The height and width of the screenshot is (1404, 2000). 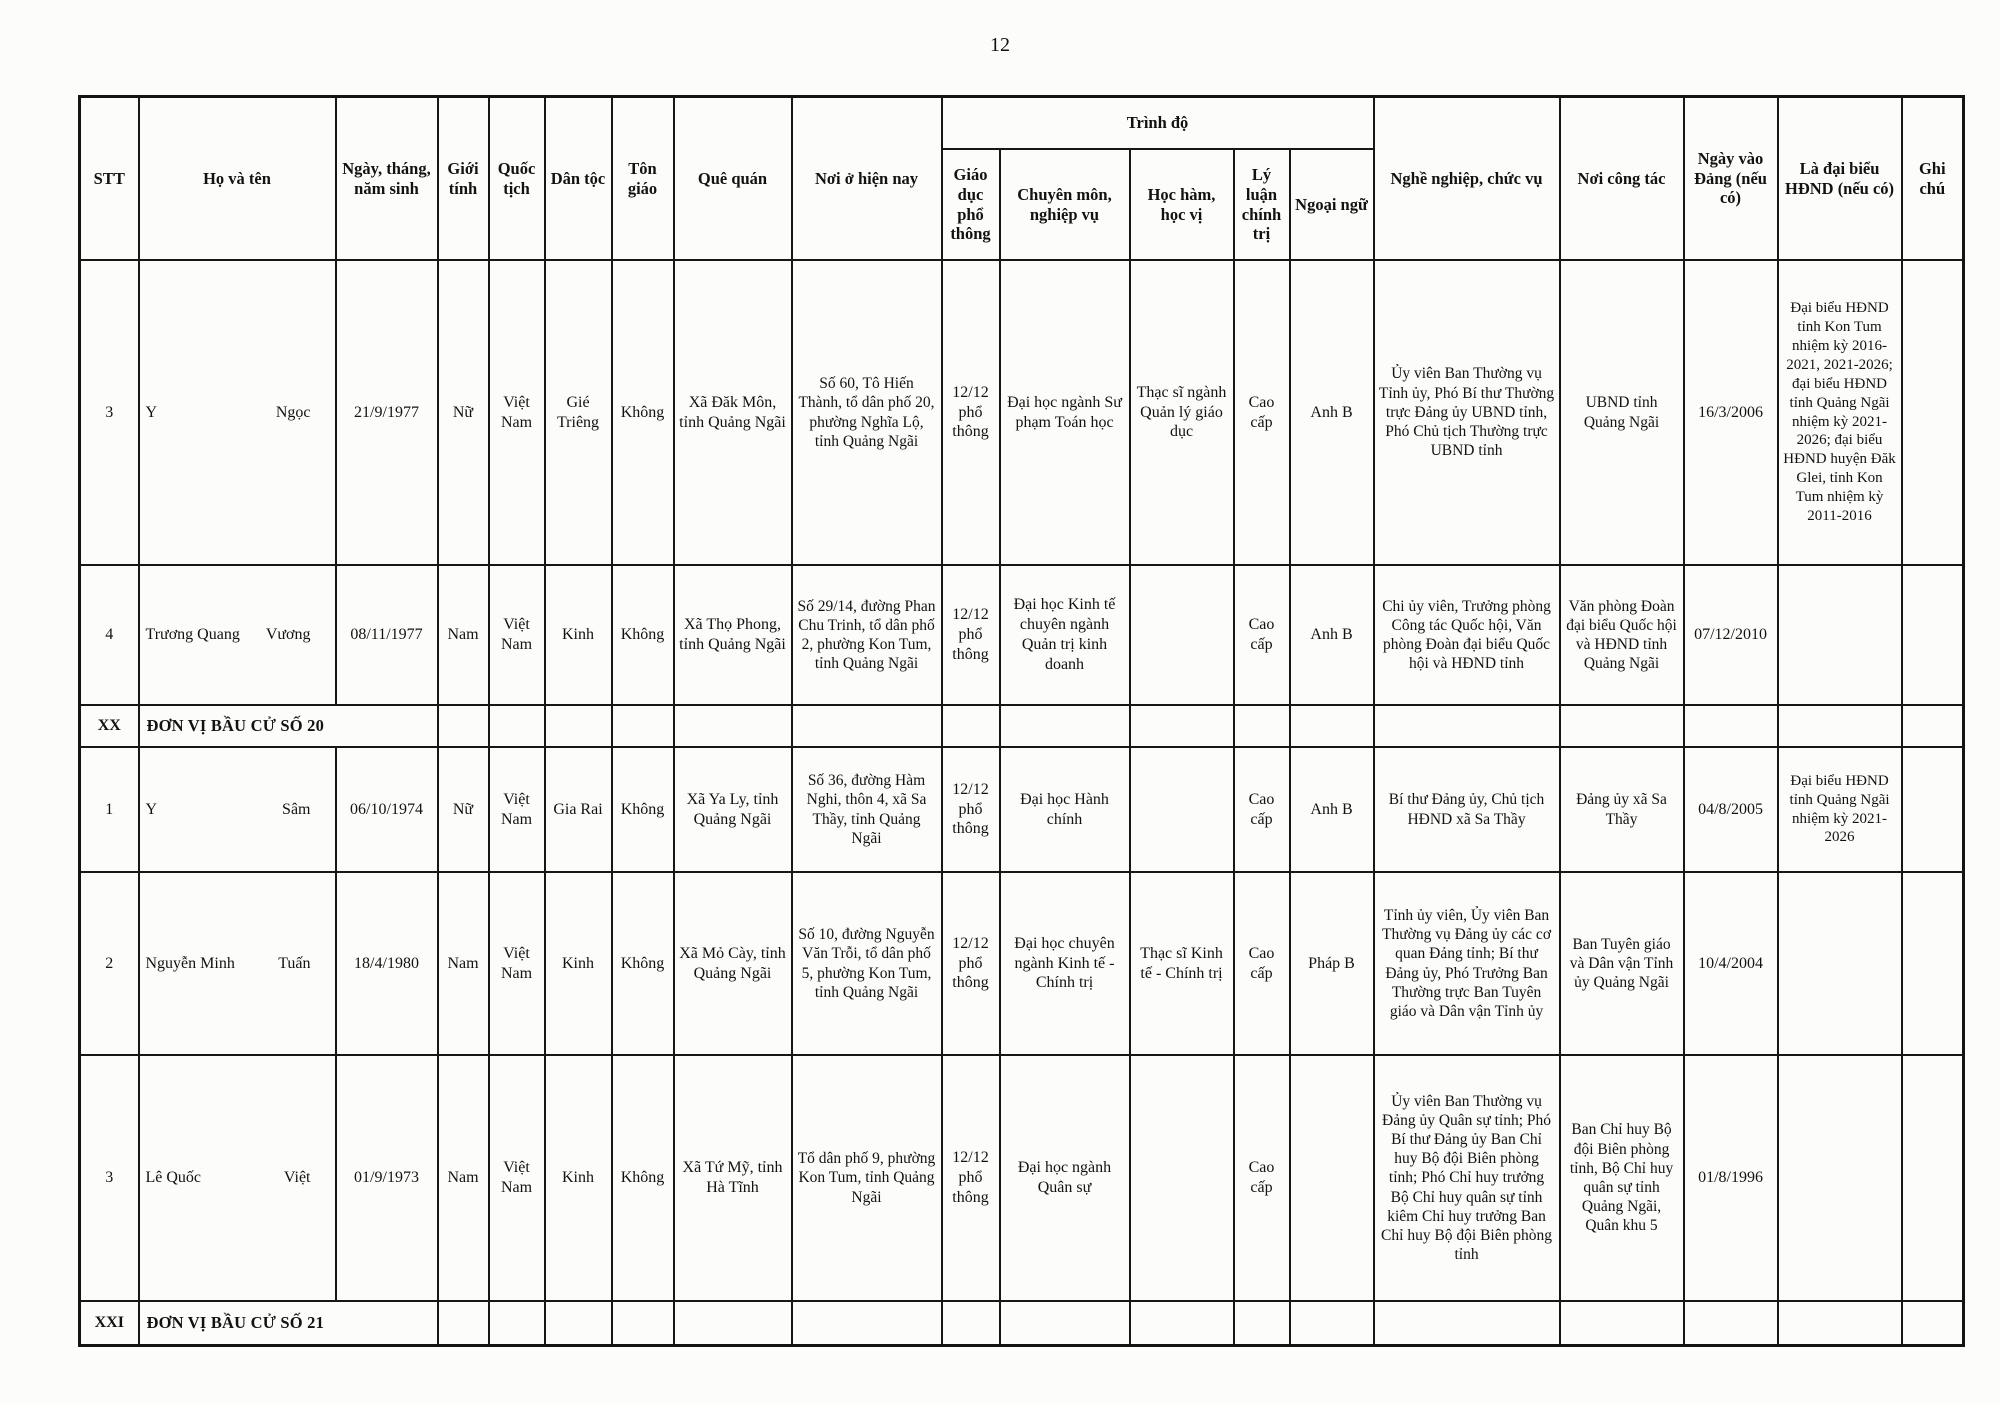 What do you see at coordinates (386, 963) in the screenshot?
I see `cell-dob: 18/4/1980` at bounding box center [386, 963].